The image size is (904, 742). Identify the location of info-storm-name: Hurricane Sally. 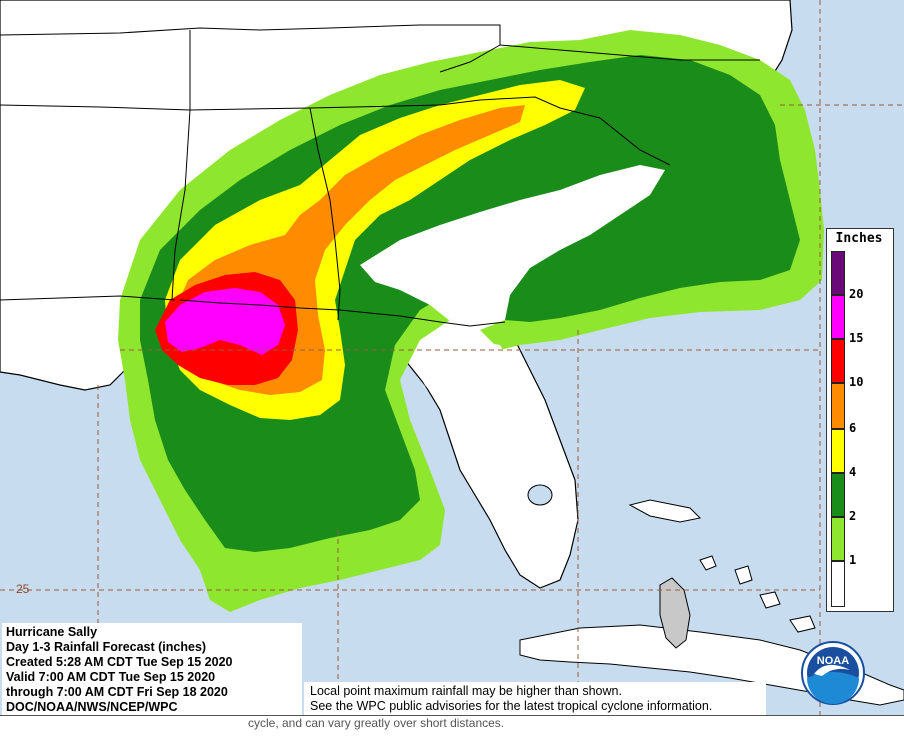
(52, 632).